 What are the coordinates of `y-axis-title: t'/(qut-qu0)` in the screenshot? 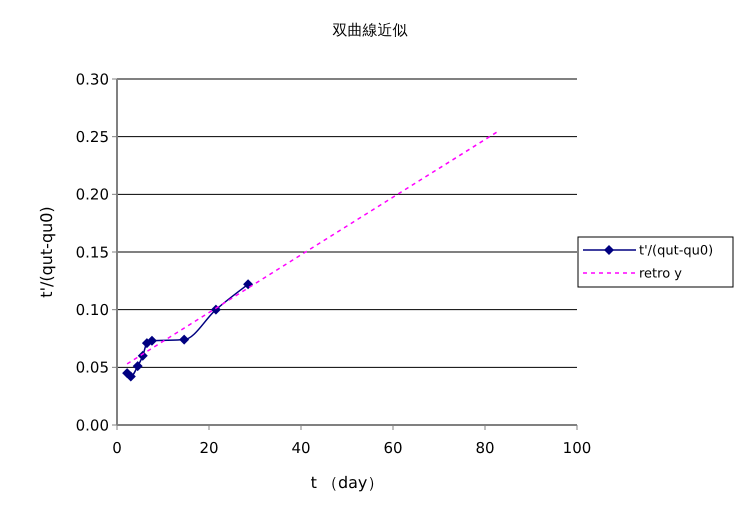 It's located at (46, 252).